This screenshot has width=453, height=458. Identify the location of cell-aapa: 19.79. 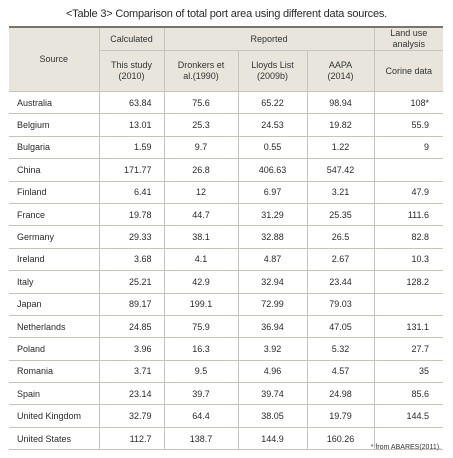
(341, 416).